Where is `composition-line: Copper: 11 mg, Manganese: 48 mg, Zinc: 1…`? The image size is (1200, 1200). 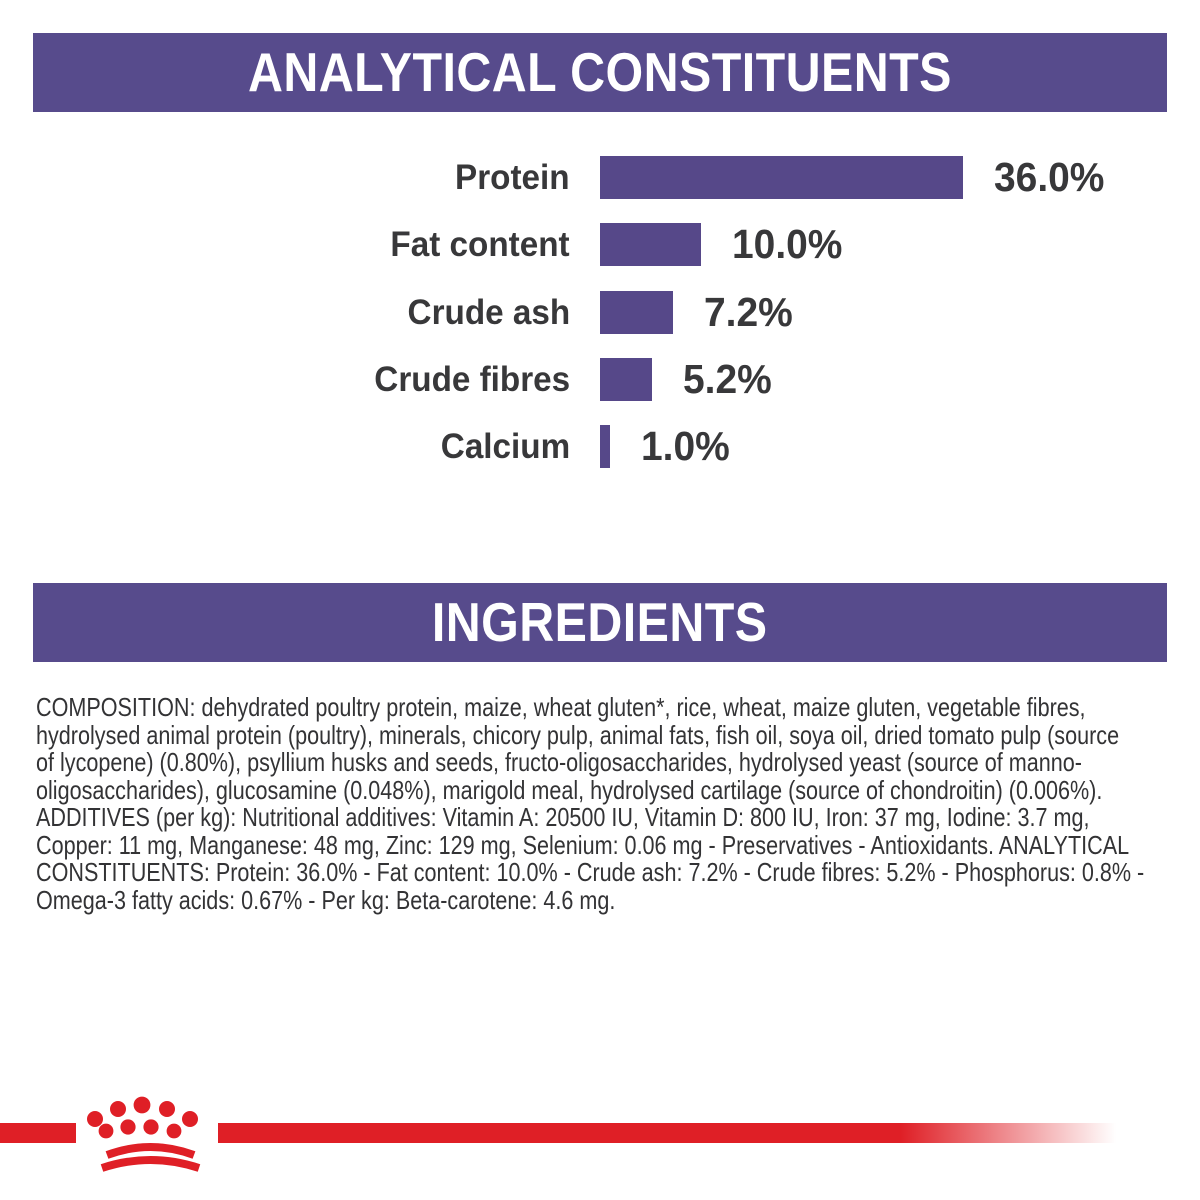
composition-line: Copper: 11 mg, Manganese: 48 mg, Zinc: 1… is located at coordinates (583, 844).